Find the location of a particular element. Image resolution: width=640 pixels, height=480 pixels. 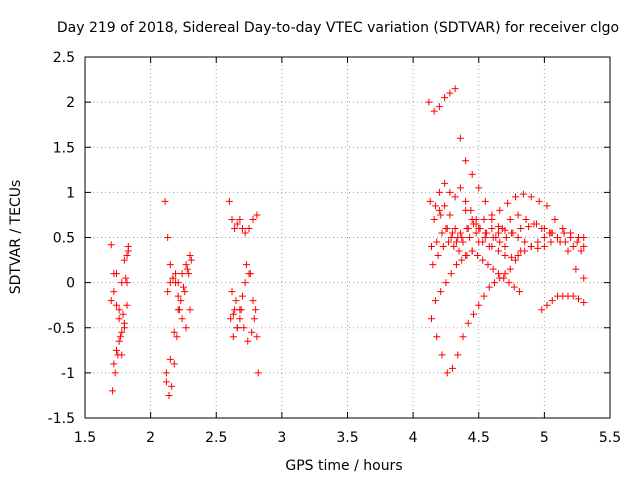

series-track-2a is located at coordinates (178, 327).